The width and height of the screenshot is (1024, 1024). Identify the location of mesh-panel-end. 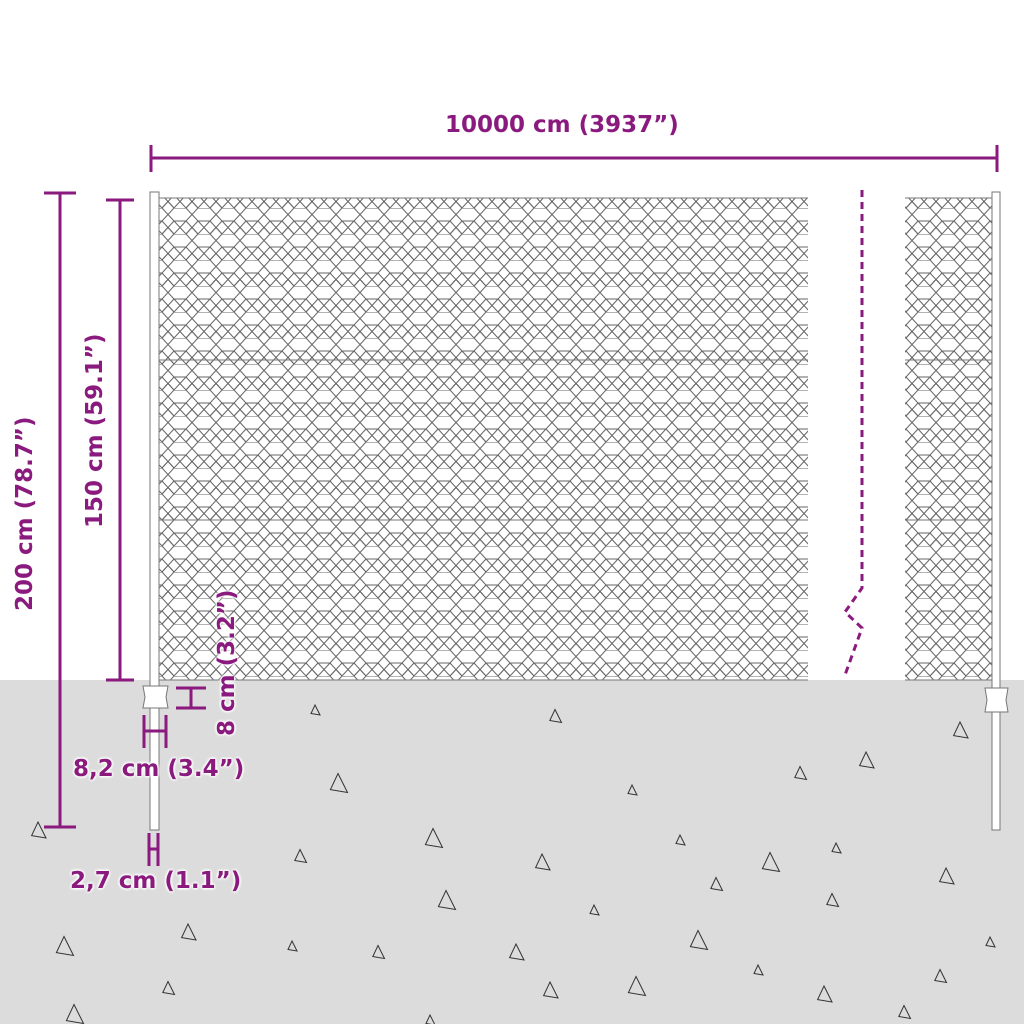
(951, 439).